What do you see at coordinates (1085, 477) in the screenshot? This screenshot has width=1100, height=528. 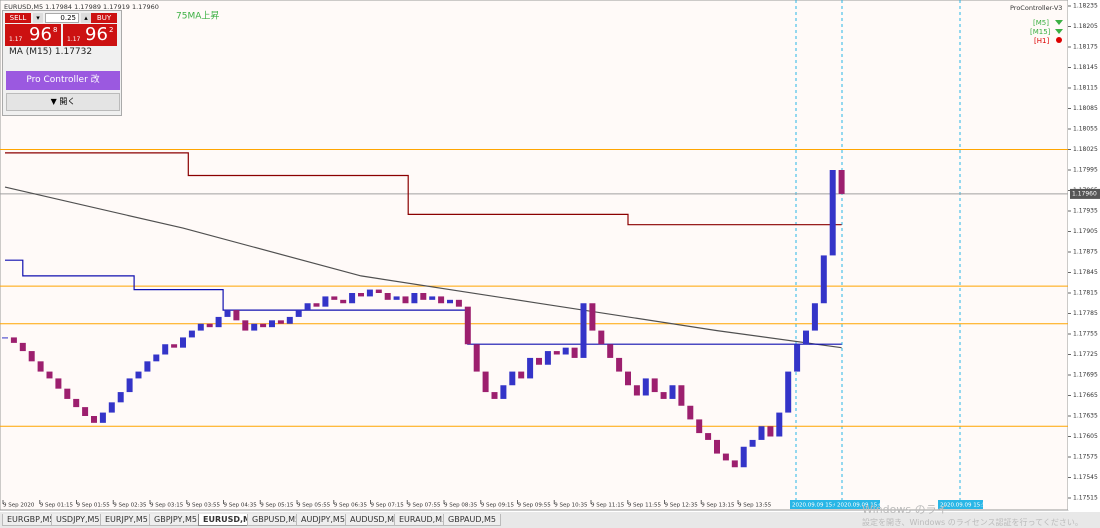 I see `y-tick-label: 1.17545` at bounding box center [1085, 477].